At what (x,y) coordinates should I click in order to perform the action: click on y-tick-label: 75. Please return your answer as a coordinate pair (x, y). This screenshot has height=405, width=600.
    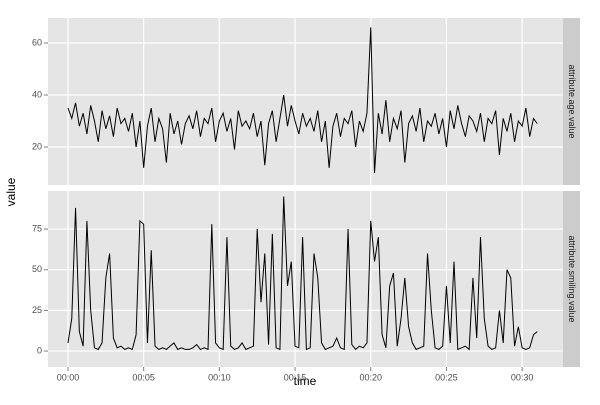
    Looking at the image, I should click on (37, 228).